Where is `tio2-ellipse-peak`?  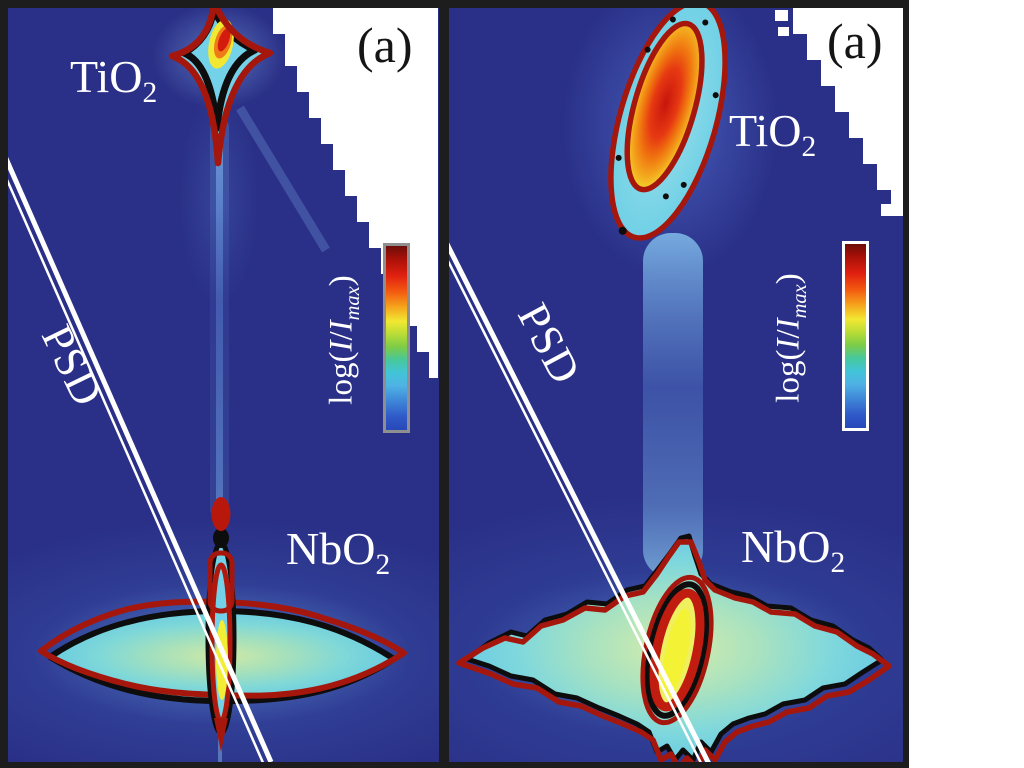
tio2-ellipse-peak is located at coordinates (668, 124).